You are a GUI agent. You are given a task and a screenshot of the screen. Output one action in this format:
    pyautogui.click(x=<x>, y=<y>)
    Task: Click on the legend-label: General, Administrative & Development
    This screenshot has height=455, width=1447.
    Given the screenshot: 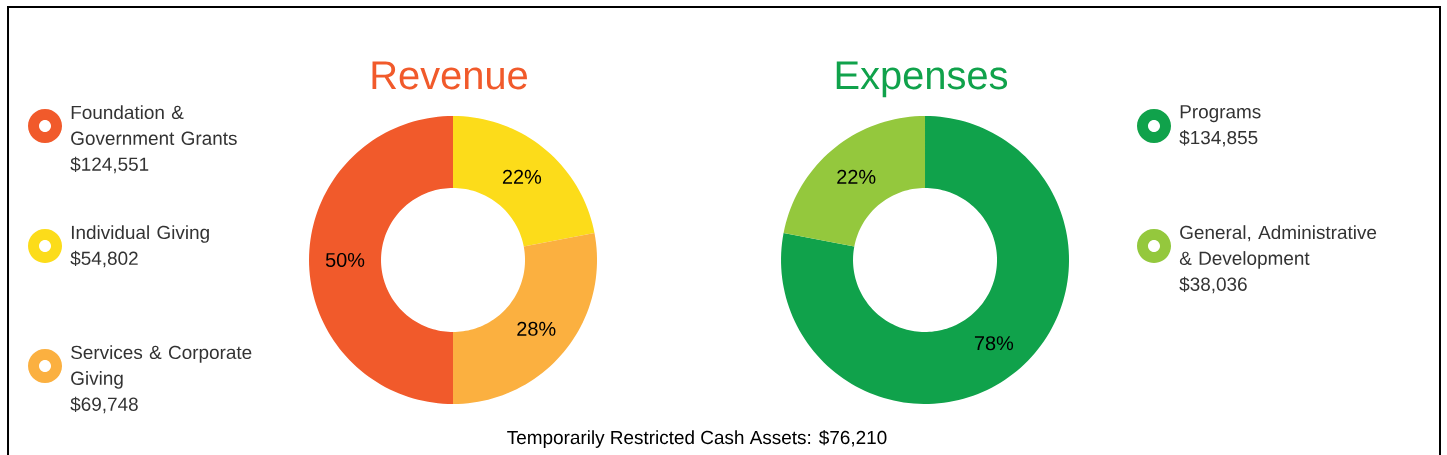 What is the action you would take?
    pyautogui.click(x=1278, y=247)
    